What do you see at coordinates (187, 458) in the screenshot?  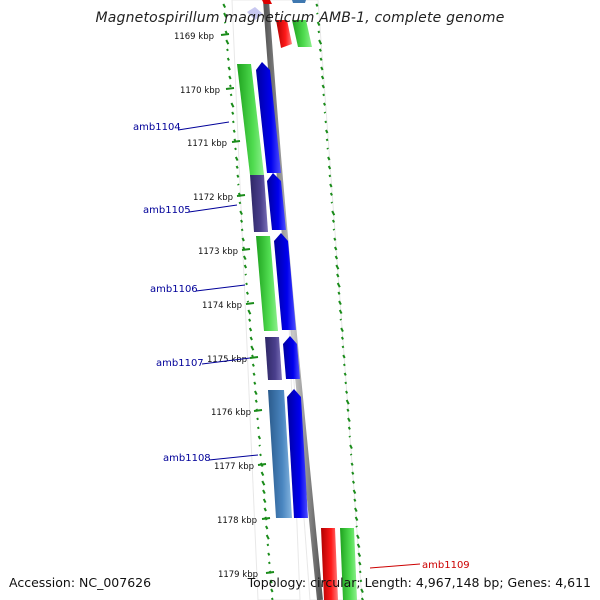 I see `gene-label-amb1108: amb1108` at bounding box center [187, 458].